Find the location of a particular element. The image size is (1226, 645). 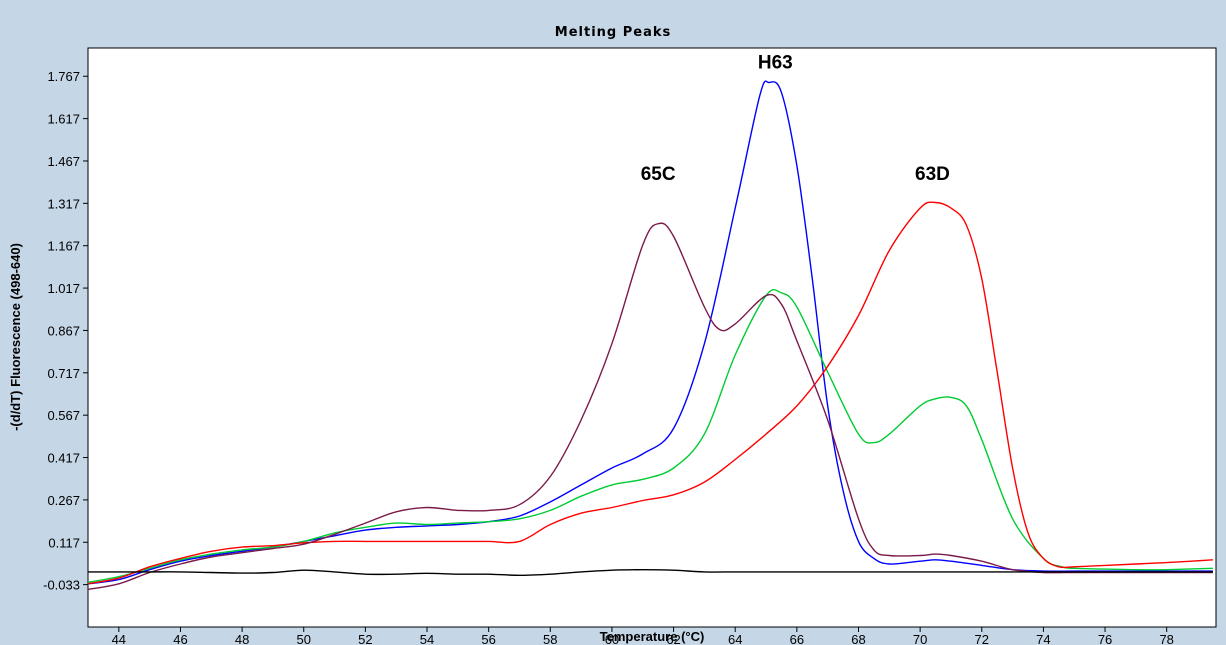

y-tick-label: 1.017 is located at coordinates (63, 288).